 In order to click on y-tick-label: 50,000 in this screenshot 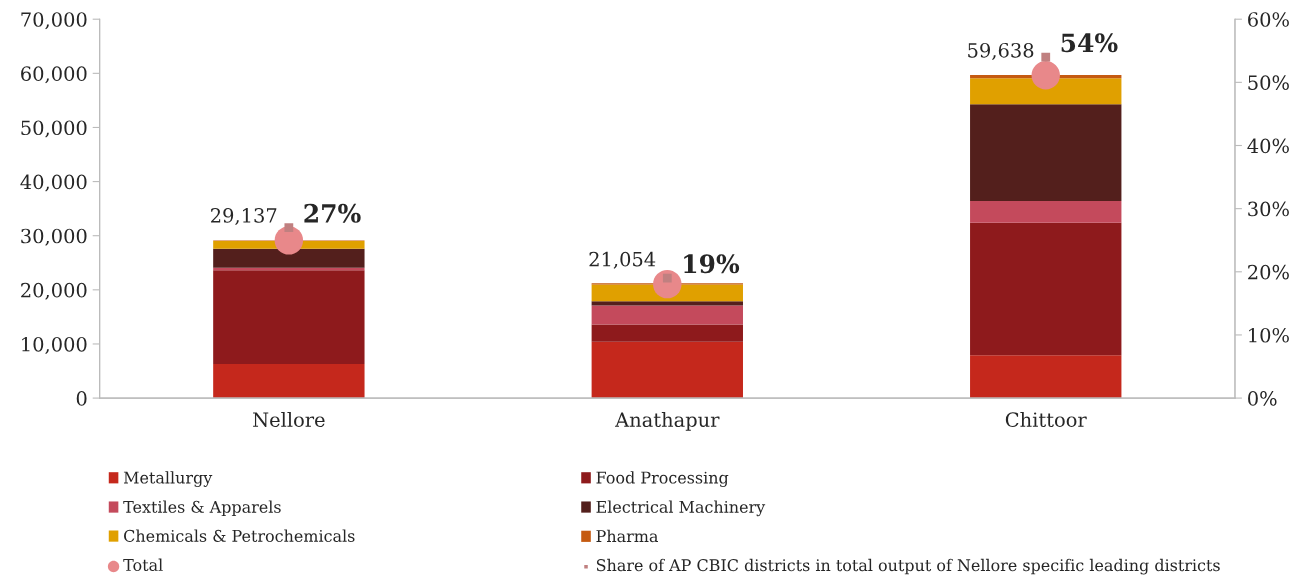, I will do `click(54, 129)`.